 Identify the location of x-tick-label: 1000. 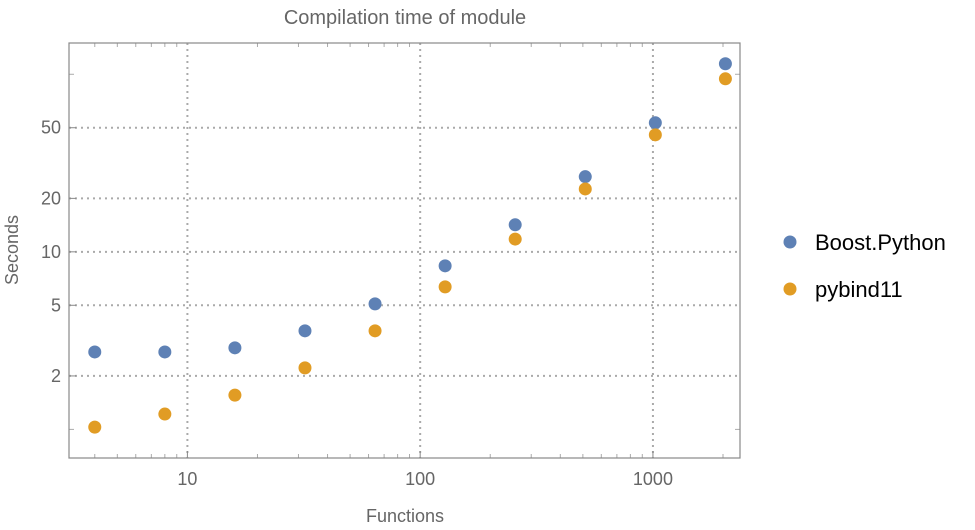
(653, 479).